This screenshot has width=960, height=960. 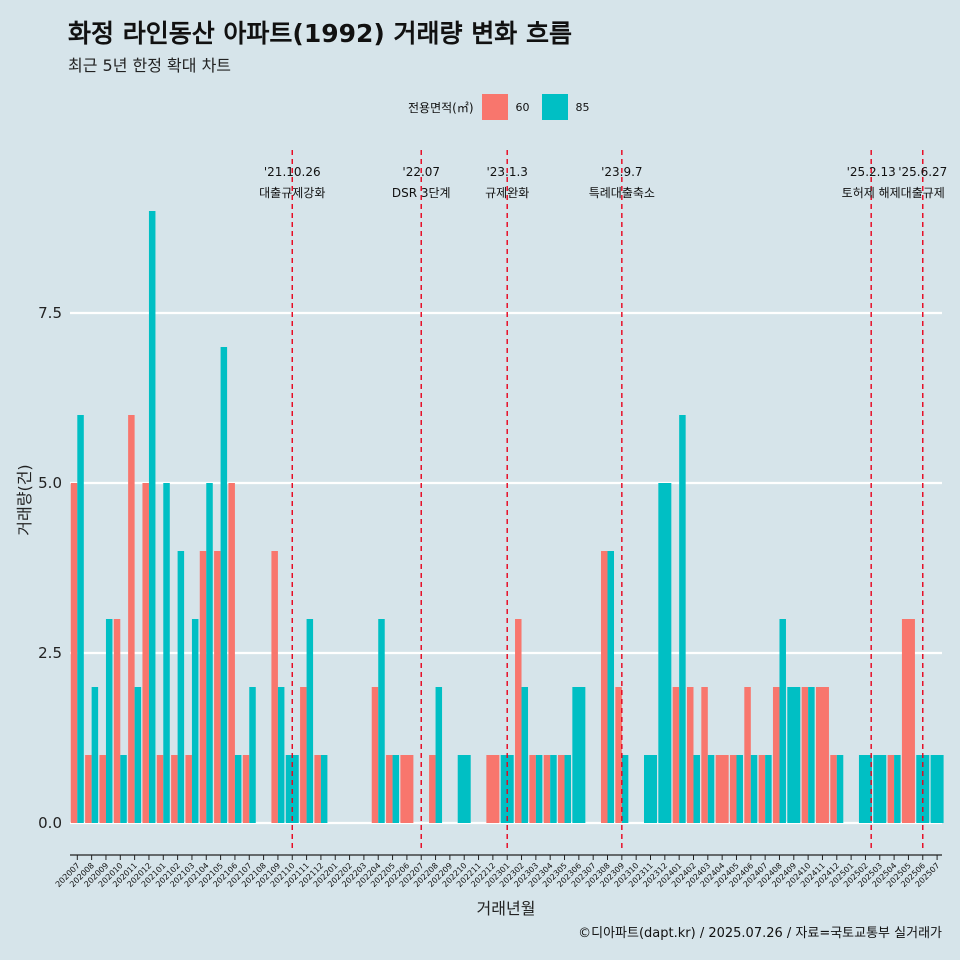 I want to click on event-label-4: 토허제 해제, so click(x=871, y=193).